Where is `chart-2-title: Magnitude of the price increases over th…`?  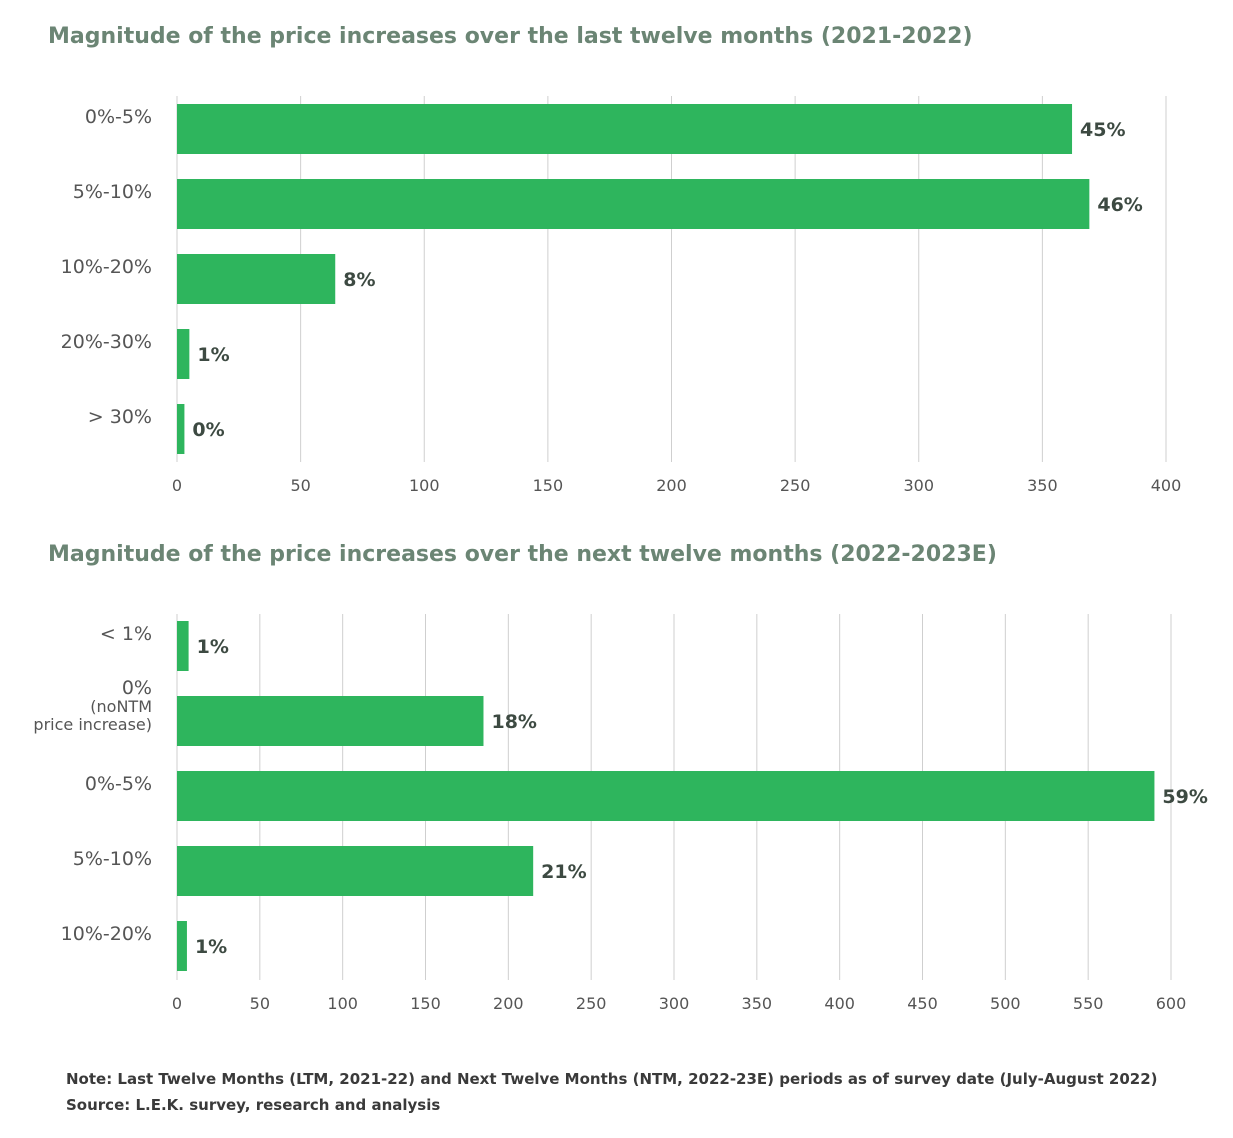 chart-2-title: Magnitude of the price increases over th… is located at coordinates (522, 554).